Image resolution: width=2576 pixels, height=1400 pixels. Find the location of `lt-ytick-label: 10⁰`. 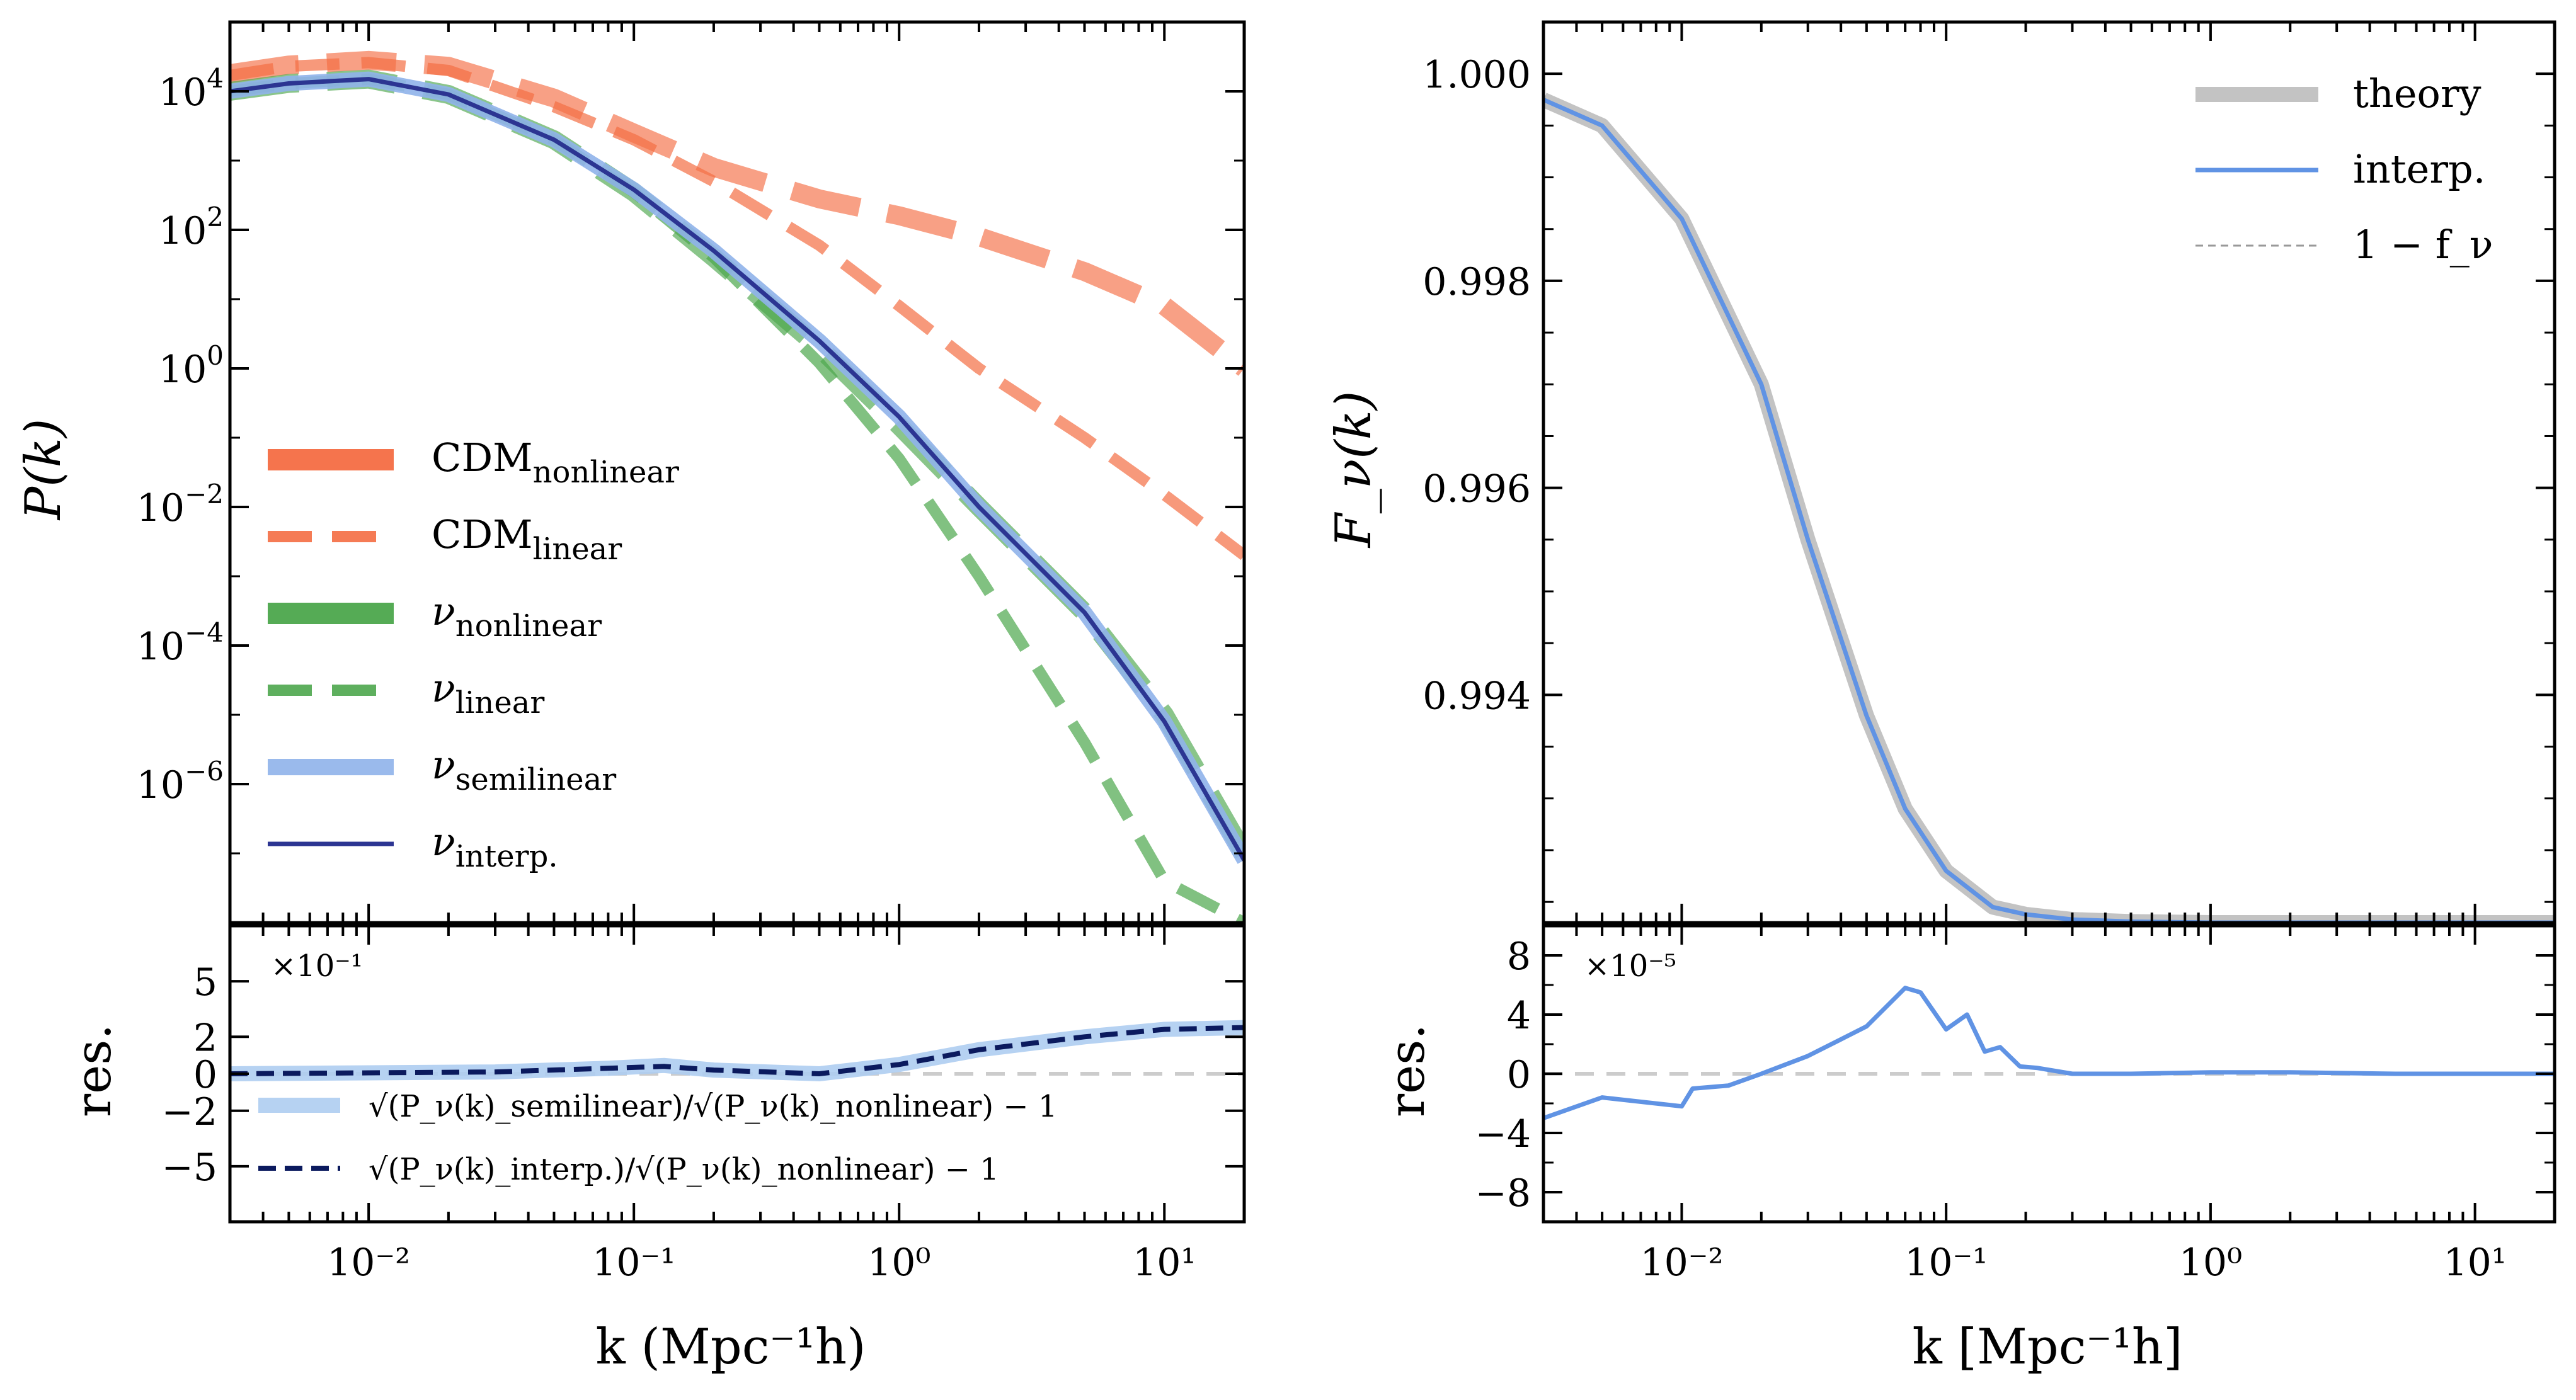

lt-ytick-label: 10⁰ is located at coordinates (191, 366).